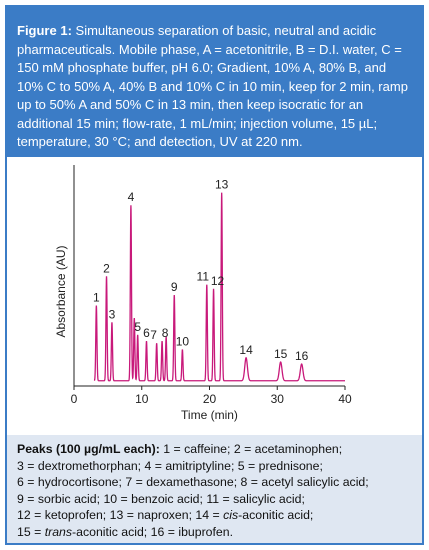 The width and height of the screenshot is (429, 550). Describe the element at coordinates (58, 531) in the screenshot. I see `peaks-legend-trans: trans` at that location.